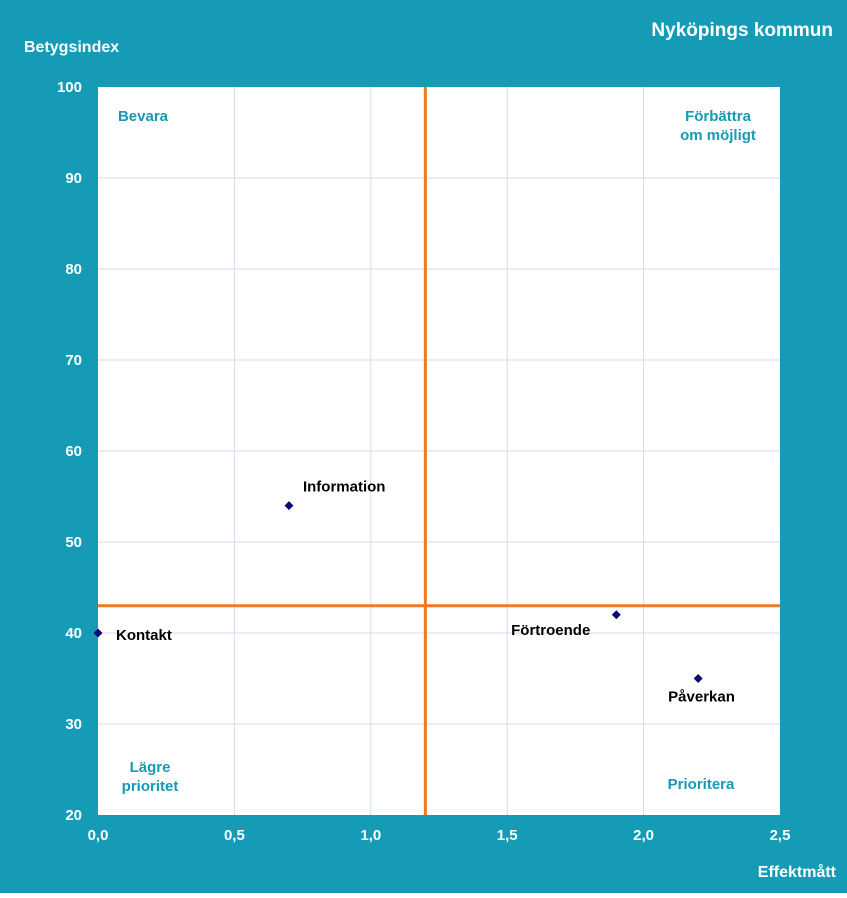 The width and height of the screenshot is (847, 898). I want to click on x-tick-label: 1,0, so click(370, 835).